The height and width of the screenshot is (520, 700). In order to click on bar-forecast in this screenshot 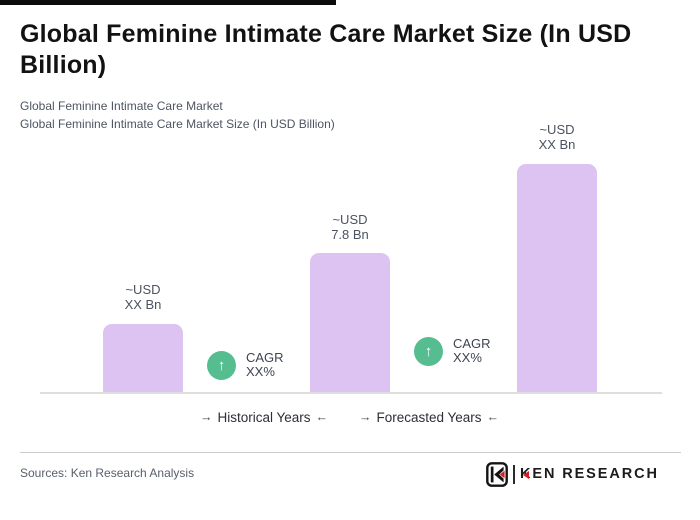, I will do `click(557, 278)`.